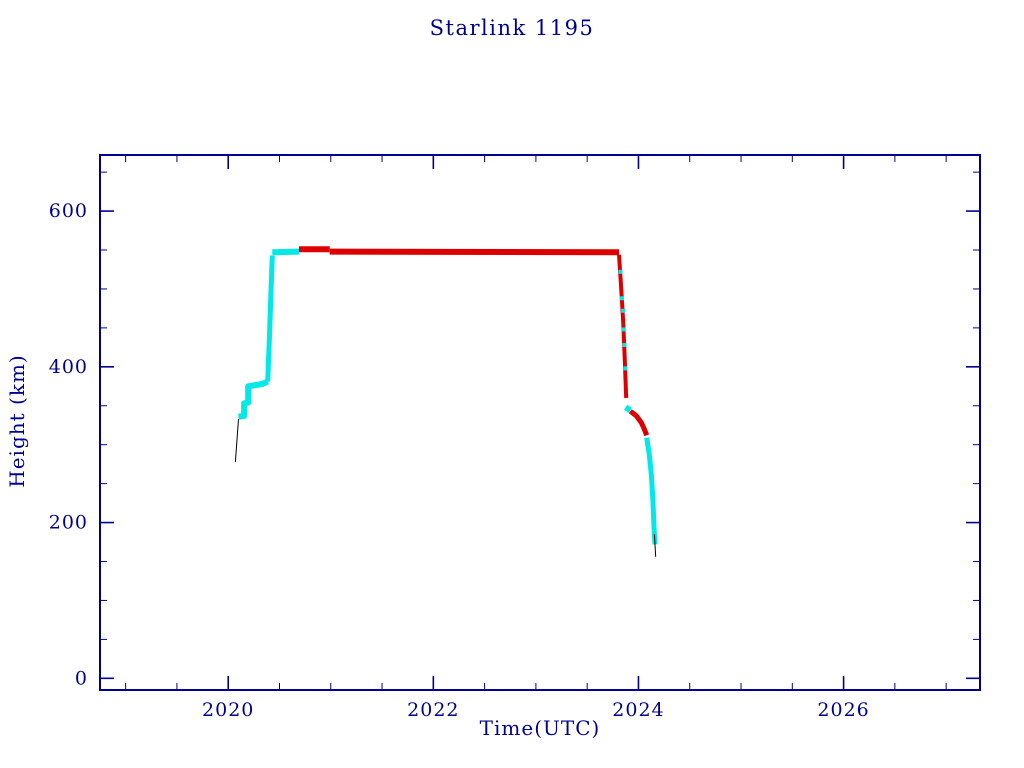 Image resolution: width=1024 pixels, height=768 pixels. Describe the element at coordinates (639, 423) in the screenshot. I see `series-low-decline` at that location.